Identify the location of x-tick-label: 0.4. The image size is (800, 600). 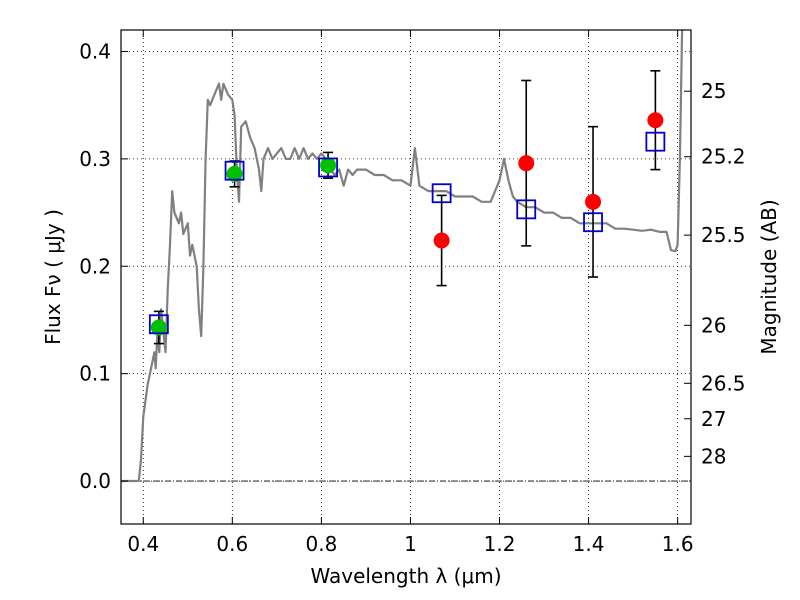
(143, 544).